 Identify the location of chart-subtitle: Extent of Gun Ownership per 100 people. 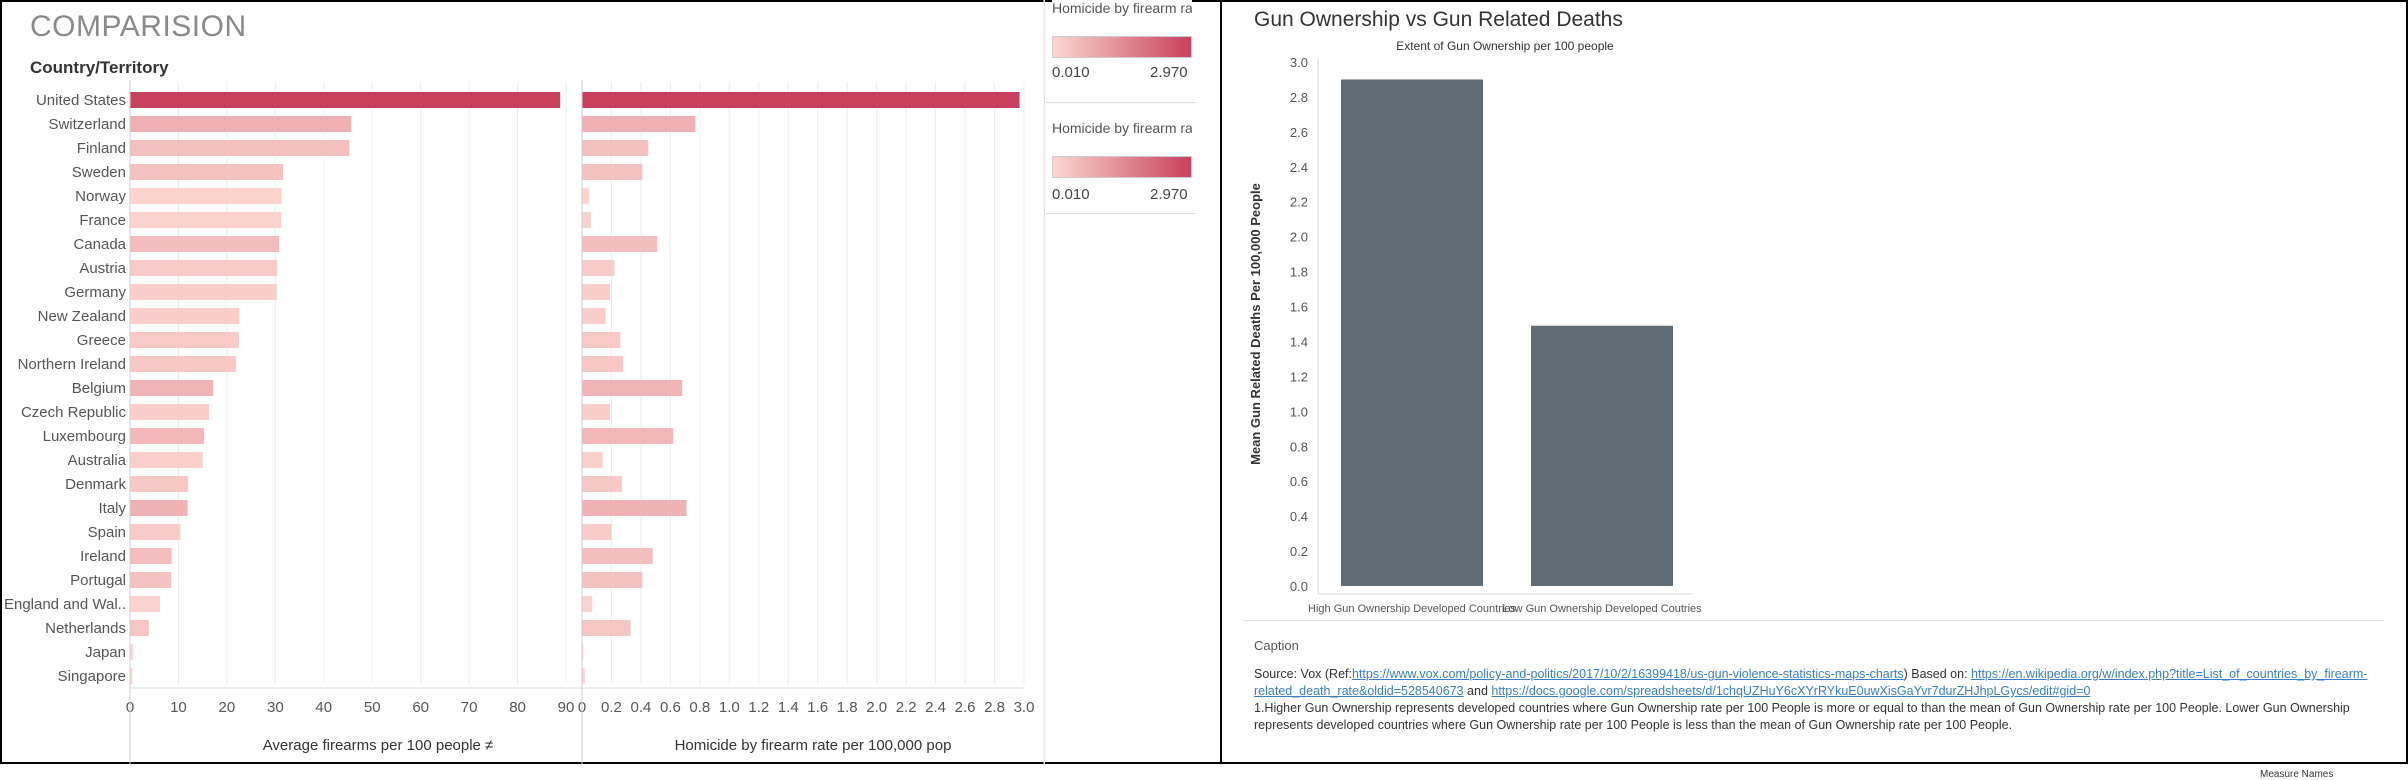
(1505, 46).